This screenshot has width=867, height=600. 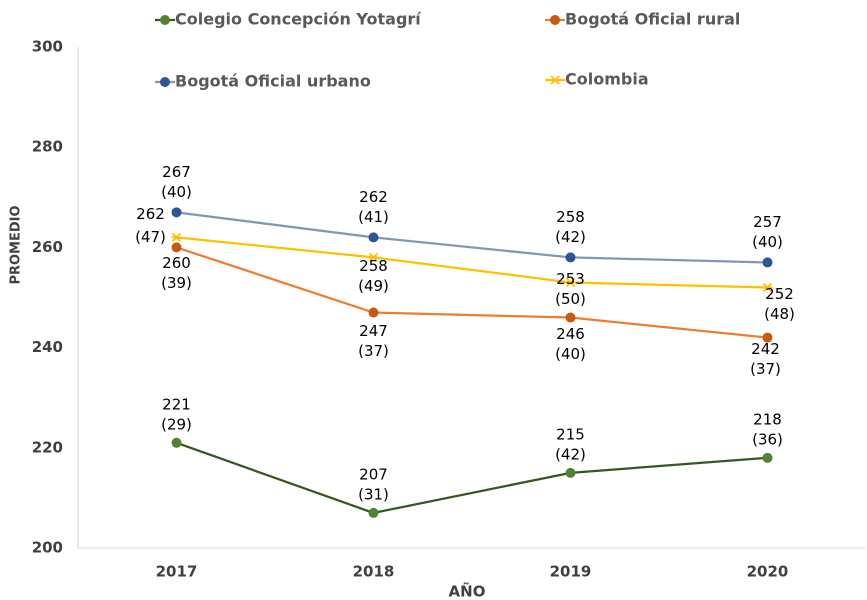 I want to click on data-label: 257, so click(x=767, y=222).